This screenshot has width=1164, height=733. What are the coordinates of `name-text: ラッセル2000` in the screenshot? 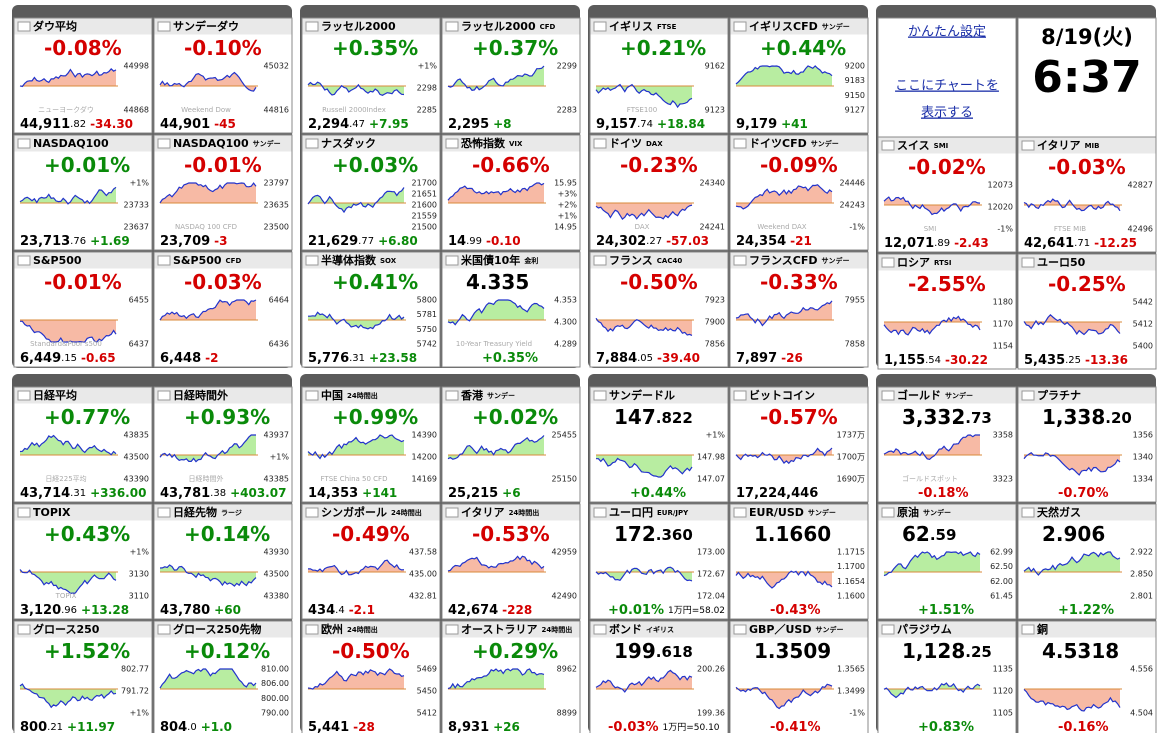 It's located at (358, 26).